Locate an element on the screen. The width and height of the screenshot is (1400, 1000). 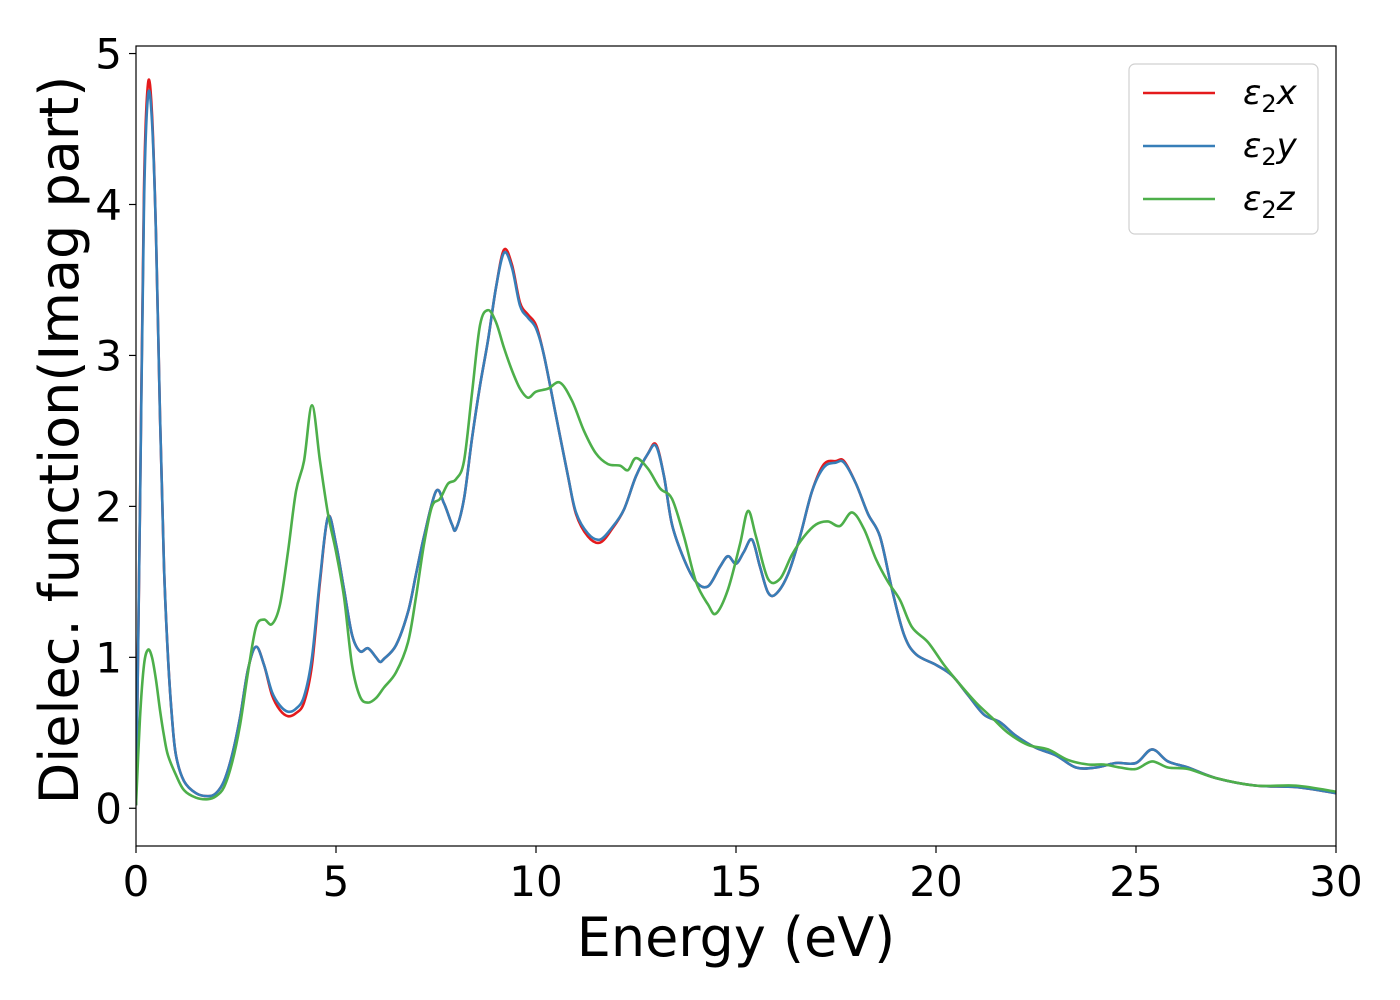
legend-label-z: ε2z is located at coordinates (1269, 201).